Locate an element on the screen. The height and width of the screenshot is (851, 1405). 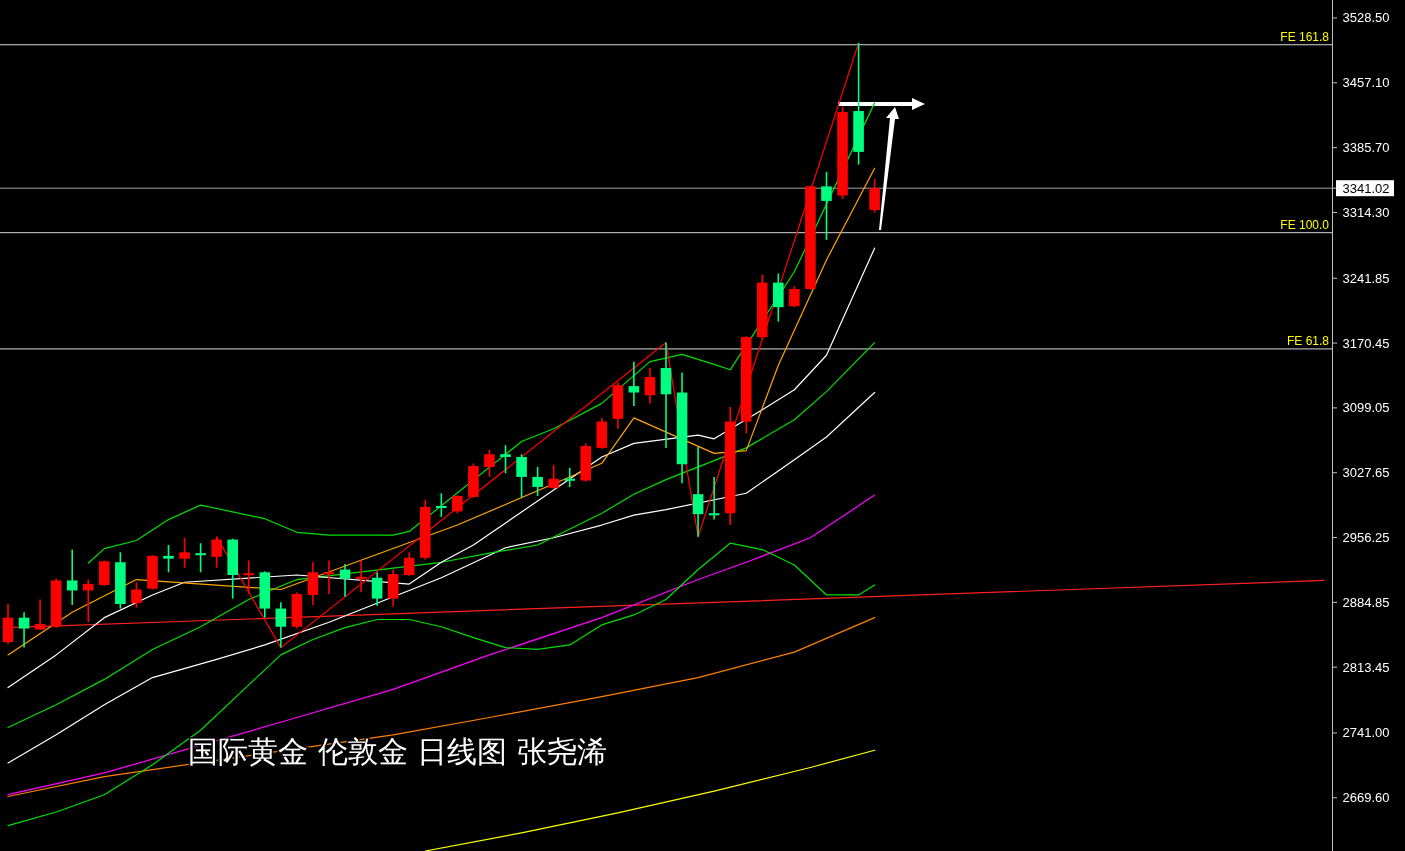
y-tick-label: 3170.45 is located at coordinates (1366, 343).